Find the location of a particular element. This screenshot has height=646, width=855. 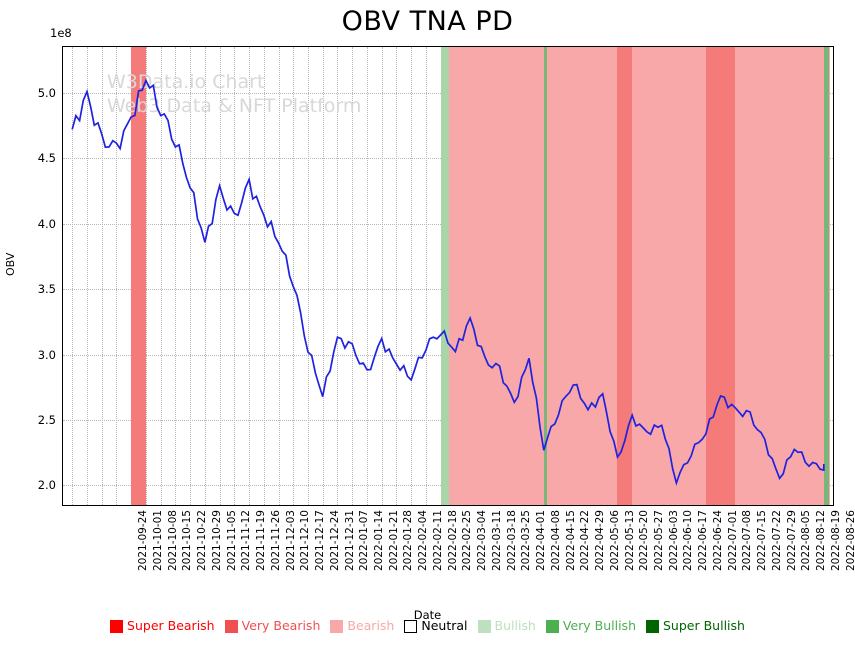

legend-label: Neutral is located at coordinates (444, 626).